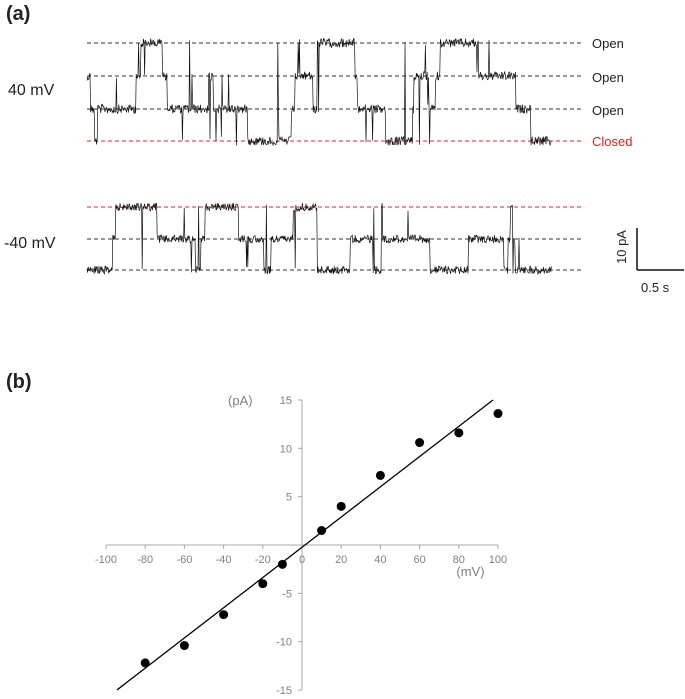 This screenshot has width=685, height=699. What do you see at coordinates (289, 498) in the screenshot?
I see `y-tick-label: 5` at bounding box center [289, 498].